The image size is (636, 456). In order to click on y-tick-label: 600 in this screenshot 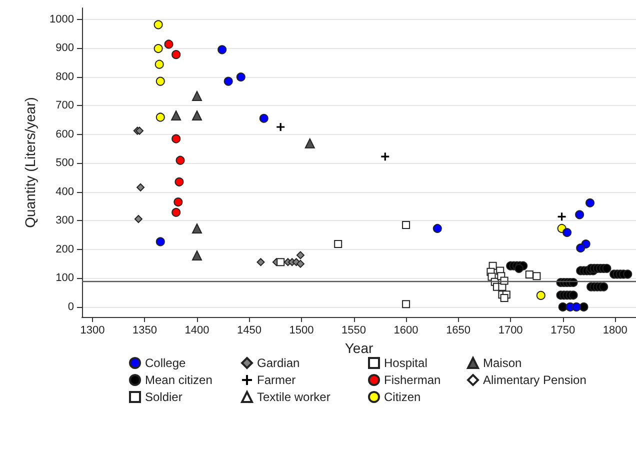, I will do `click(65, 134)`.